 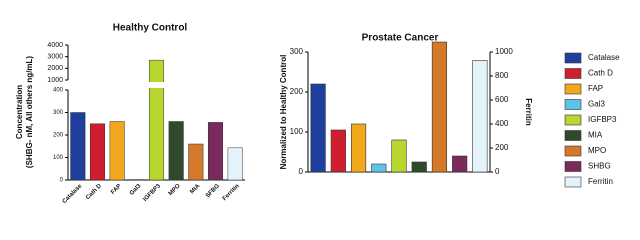 What do you see at coordinates (497, 171) in the screenshot?
I see `y2-tick-label: 0` at bounding box center [497, 171].